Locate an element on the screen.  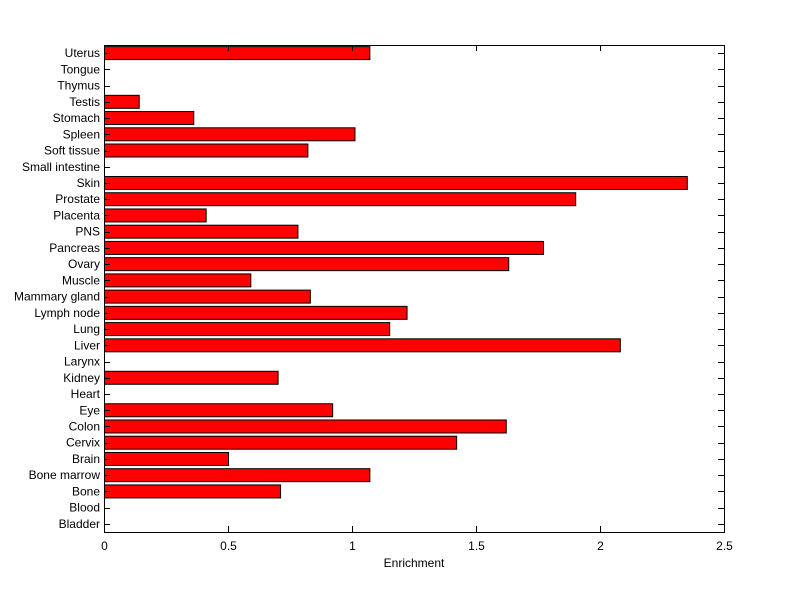
x-tick-labels-group: 0 0.5 1 1.5 2 2.5 is located at coordinates (417, 546).